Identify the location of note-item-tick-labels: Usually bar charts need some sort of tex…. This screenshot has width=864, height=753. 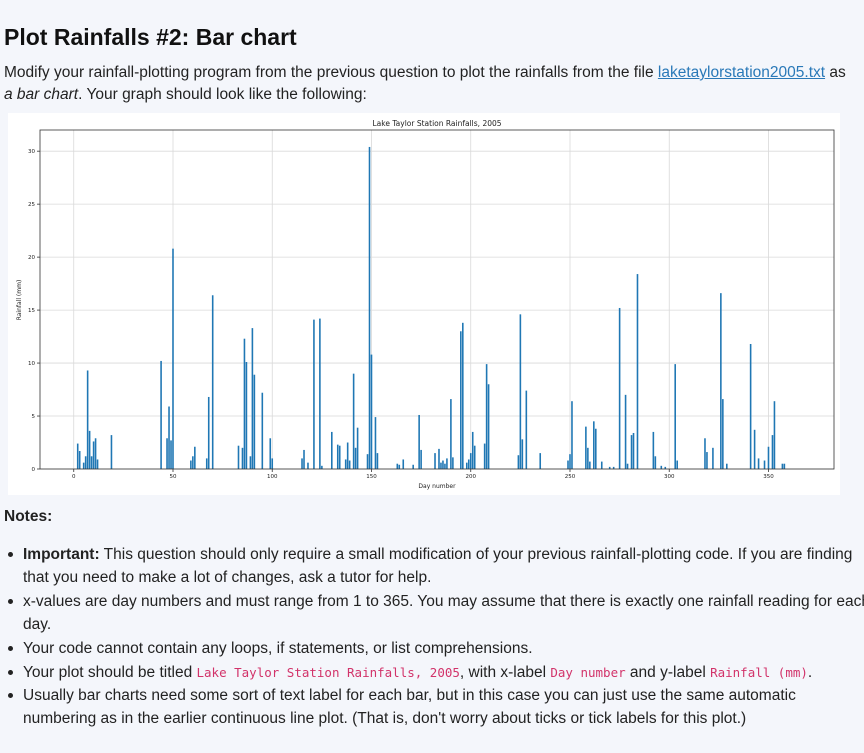
(436, 707).